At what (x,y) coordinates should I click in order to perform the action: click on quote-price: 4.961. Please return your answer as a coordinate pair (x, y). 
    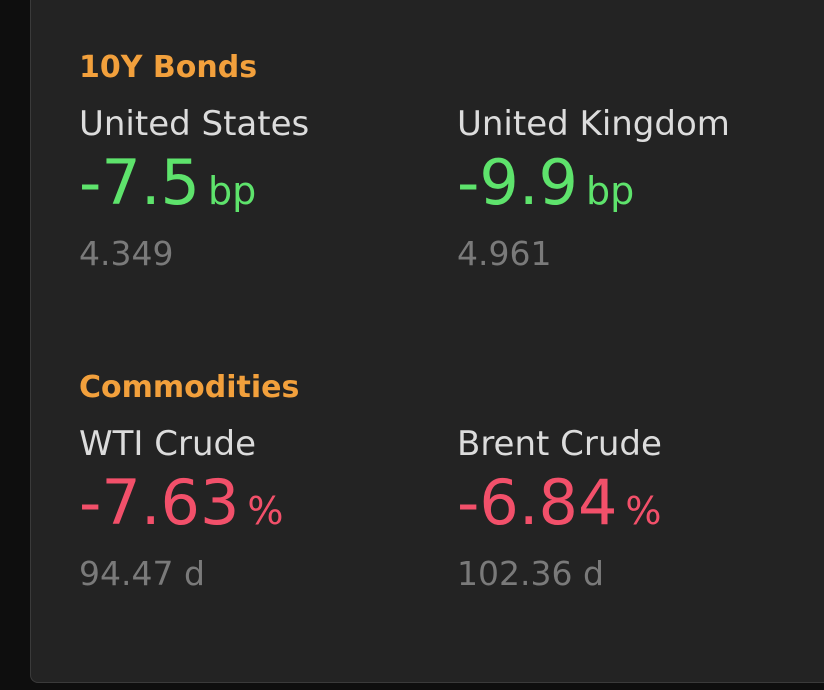
    Looking at the image, I should click on (504, 253).